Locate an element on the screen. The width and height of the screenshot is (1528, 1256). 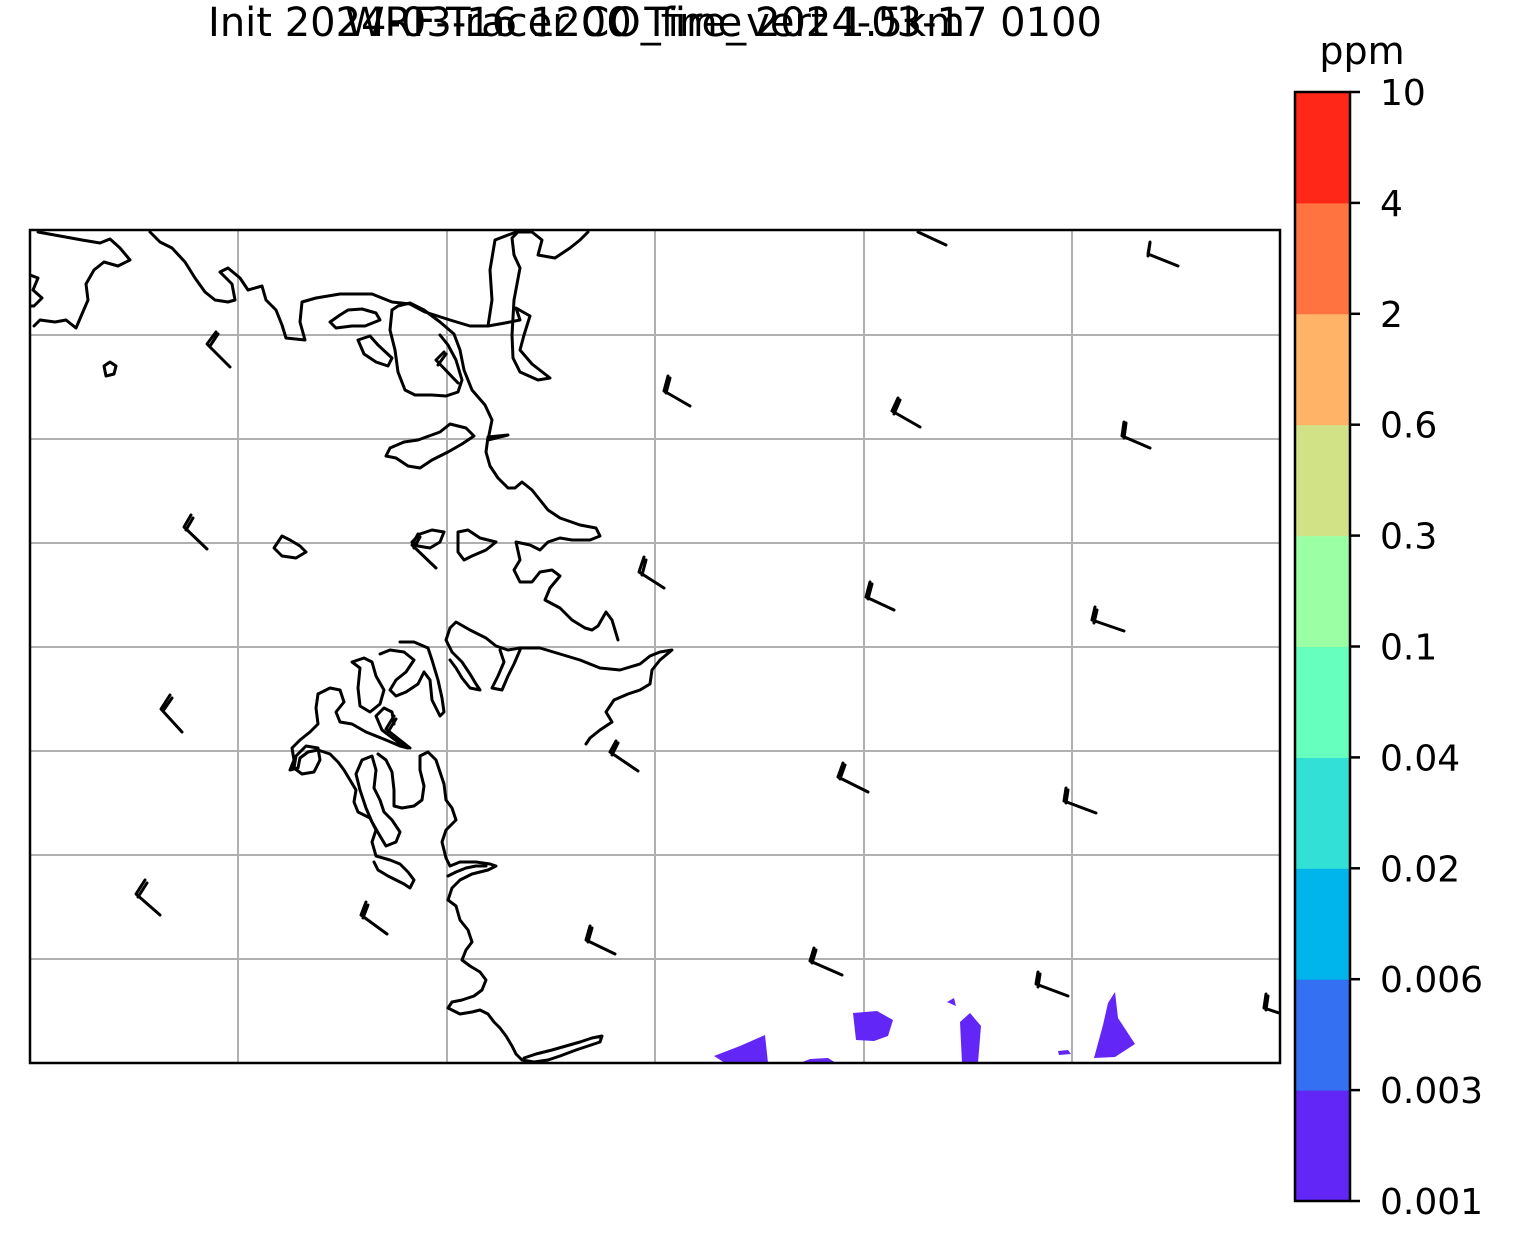
tracer-fill-patches is located at coordinates (924, 1027).